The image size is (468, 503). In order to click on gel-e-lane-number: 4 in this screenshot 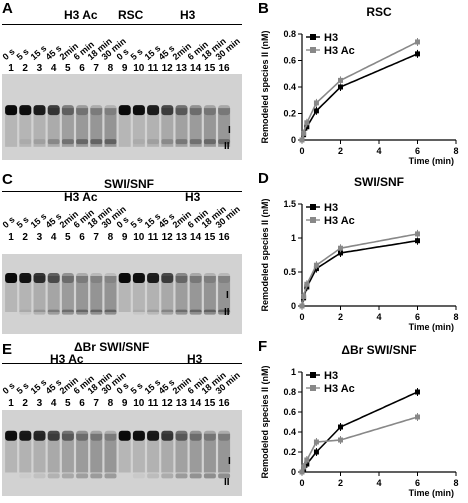, I will do `click(53, 403)`.